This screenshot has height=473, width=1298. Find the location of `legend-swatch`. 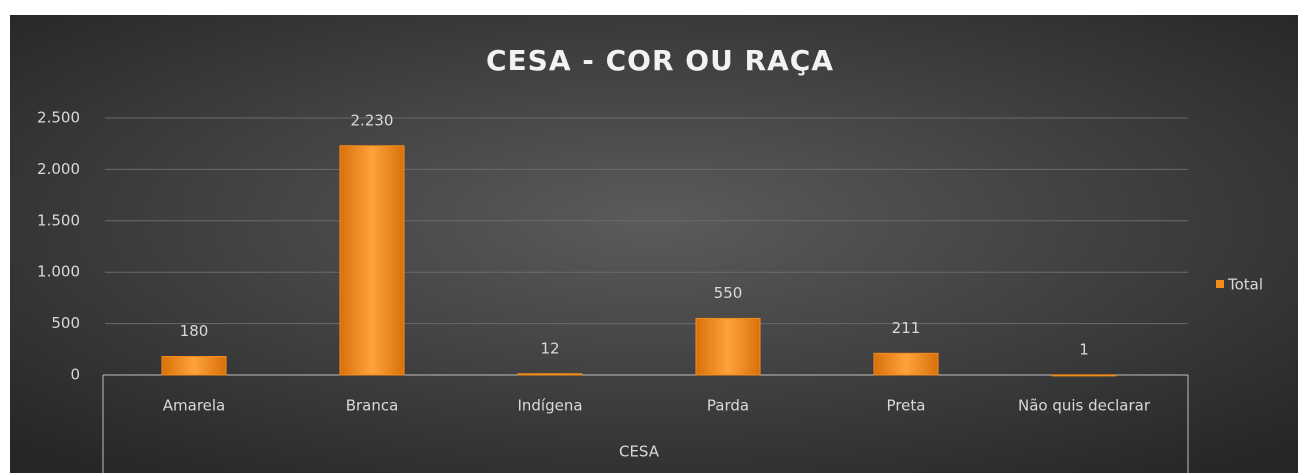

legend-swatch is located at coordinates (1220, 284).